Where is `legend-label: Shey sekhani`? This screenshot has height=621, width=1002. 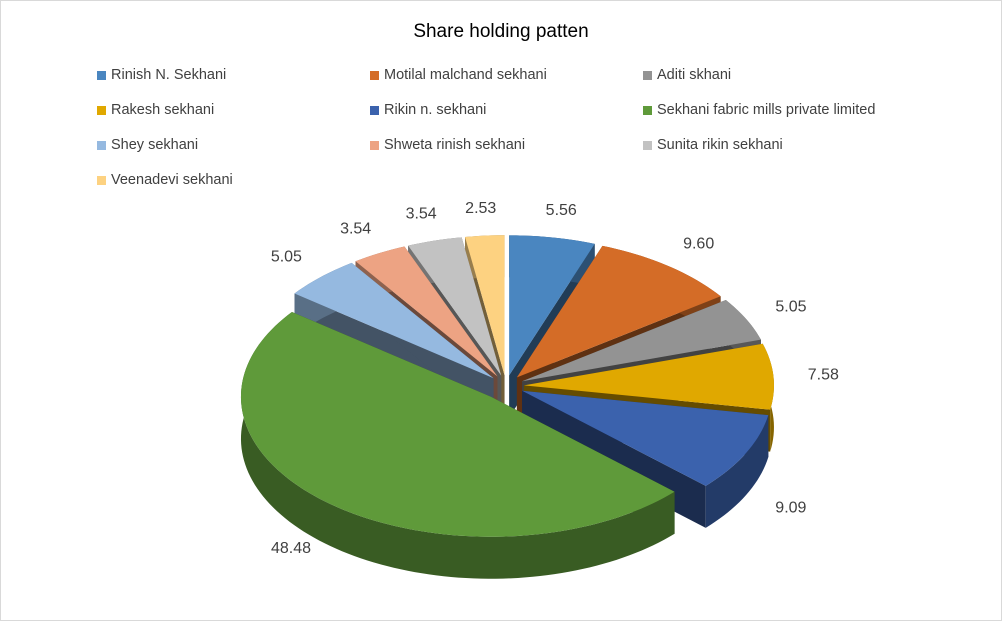 legend-label: Shey sekhani is located at coordinates (155, 145).